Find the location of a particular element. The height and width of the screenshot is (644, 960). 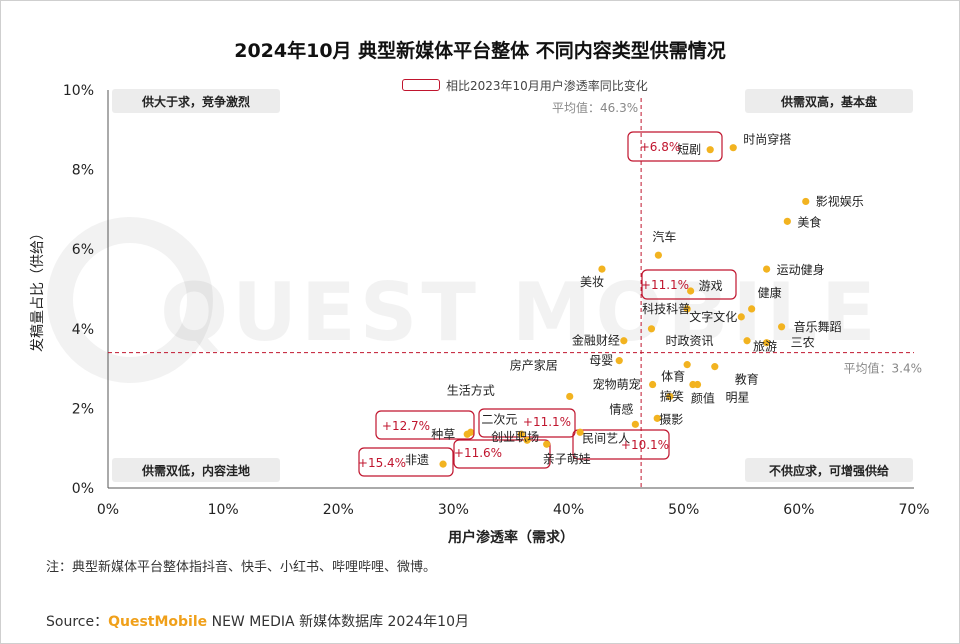

quadrant-bottom-left-label: 供需双低，内容洼地 is located at coordinates (195, 470).